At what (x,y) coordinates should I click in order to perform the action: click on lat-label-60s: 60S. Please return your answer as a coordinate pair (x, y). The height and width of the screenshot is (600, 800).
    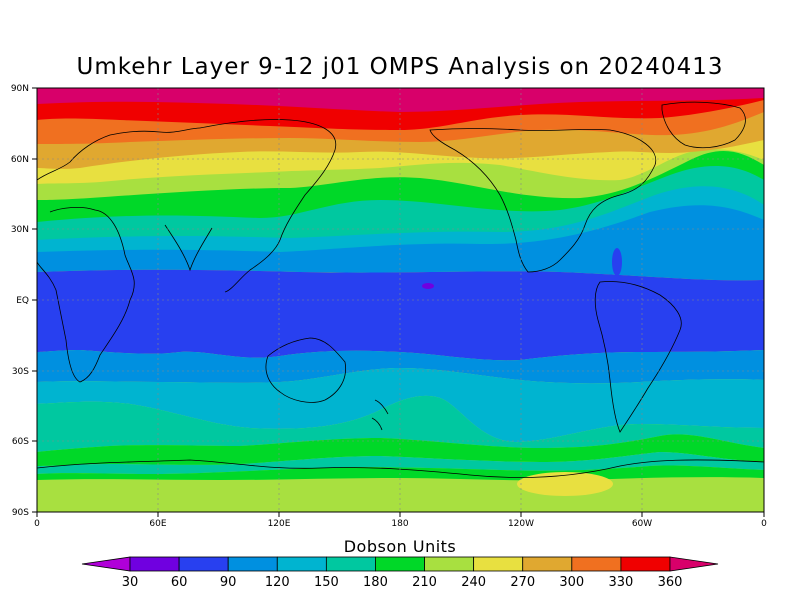
    Looking at the image, I should click on (20, 442).